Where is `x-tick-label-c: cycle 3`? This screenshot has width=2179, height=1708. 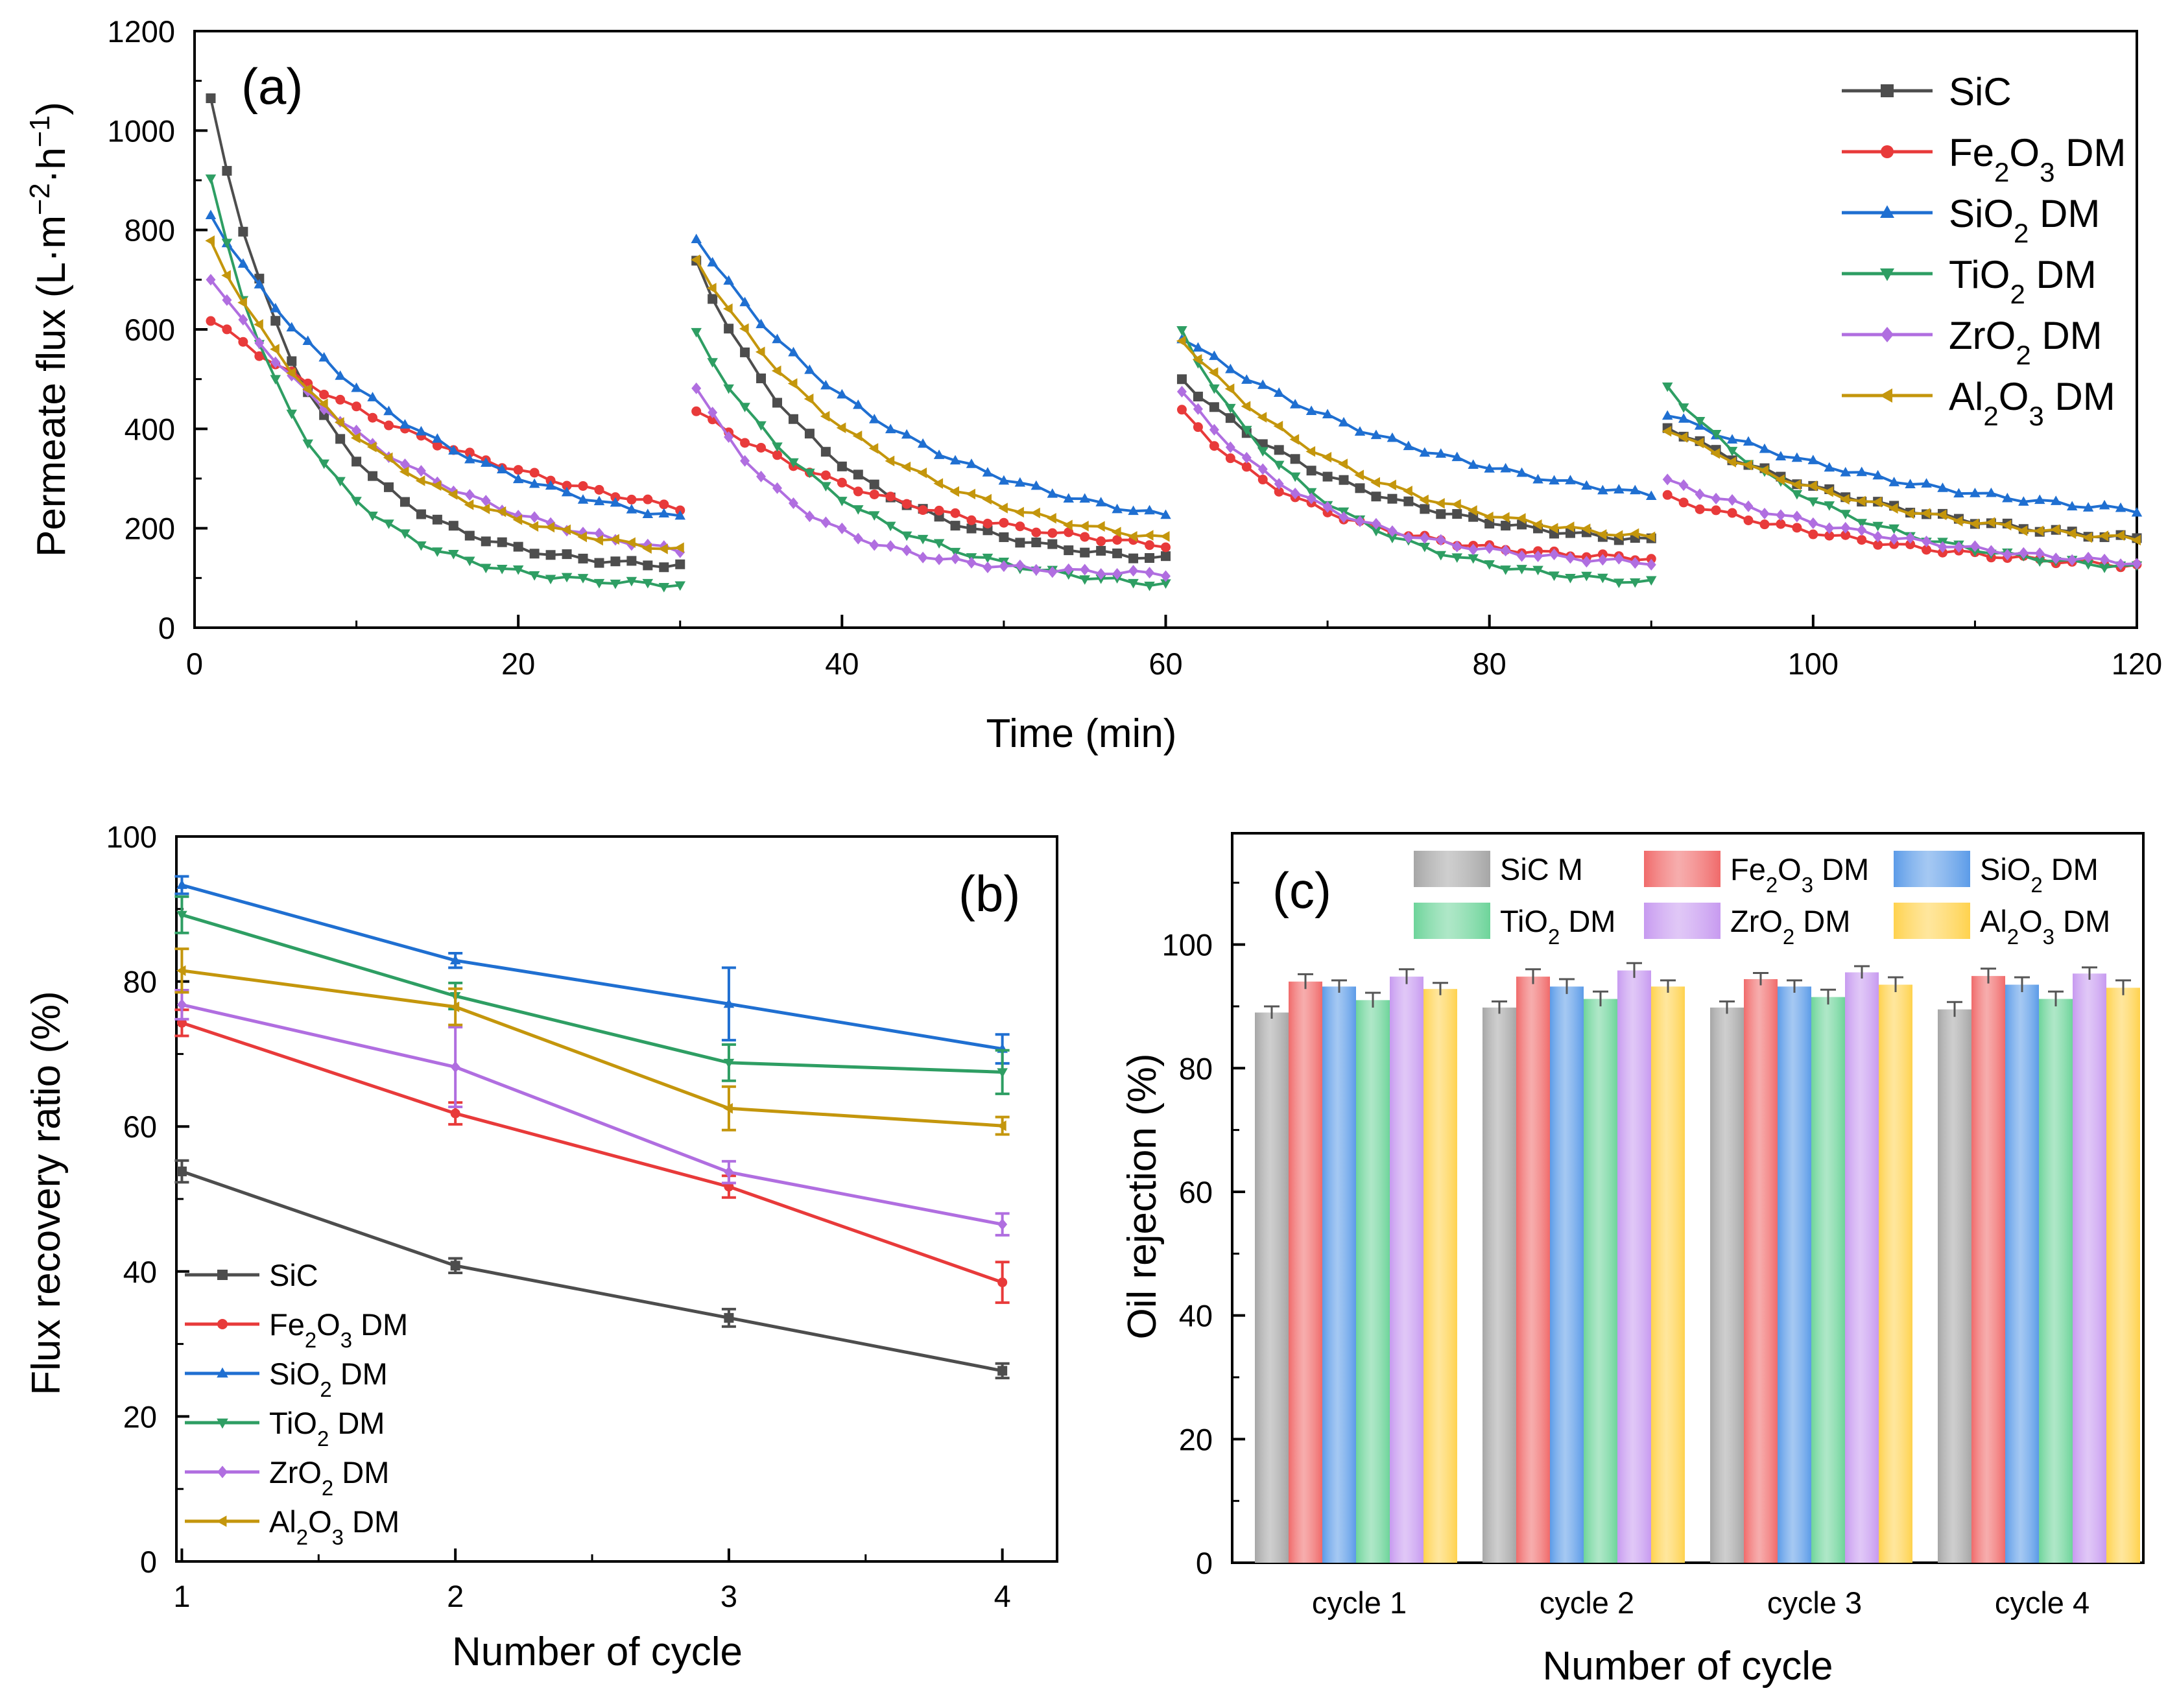 x-tick-label-c: cycle 3 is located at coordinates (1814, 1602).